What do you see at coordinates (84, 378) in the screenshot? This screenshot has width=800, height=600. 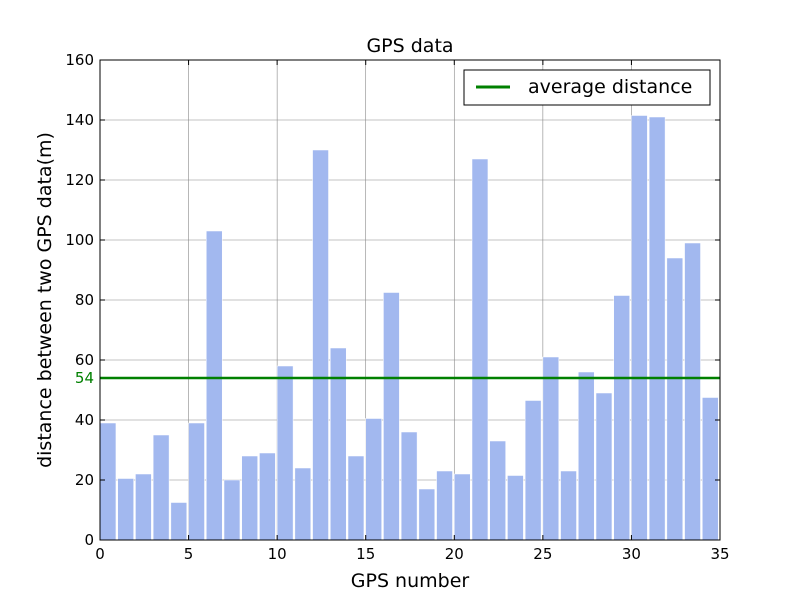 I see `average-value-label: 54` at bounding box center [84, 378].